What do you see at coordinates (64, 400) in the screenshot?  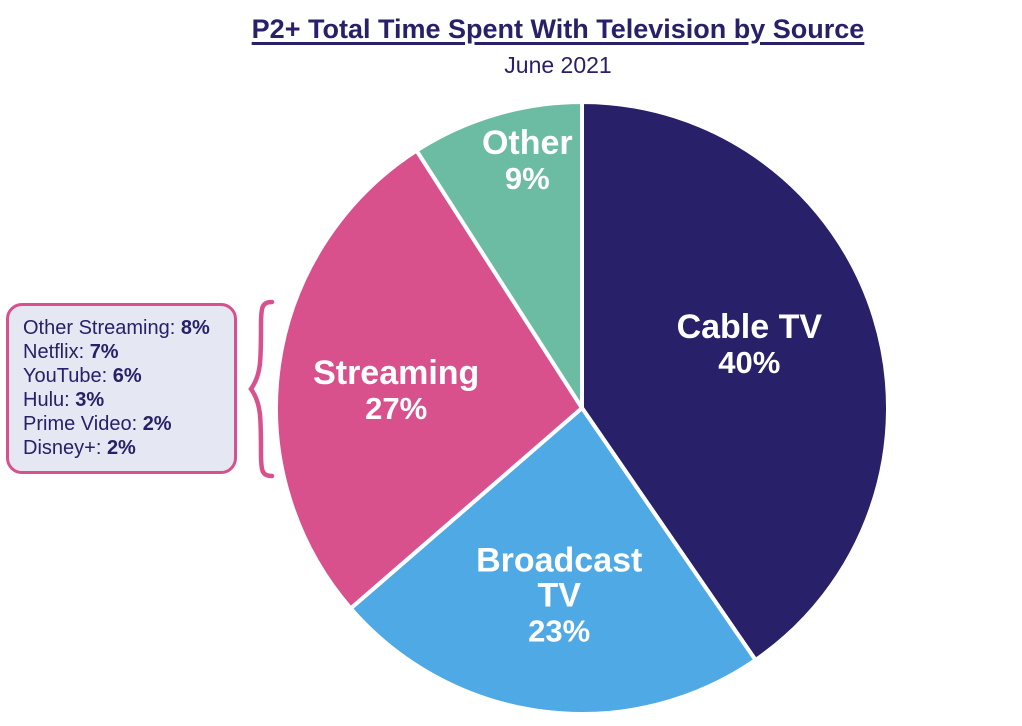 I see `callout-item-hulu: Hulu: 3%` at bounding box center [64, 400].